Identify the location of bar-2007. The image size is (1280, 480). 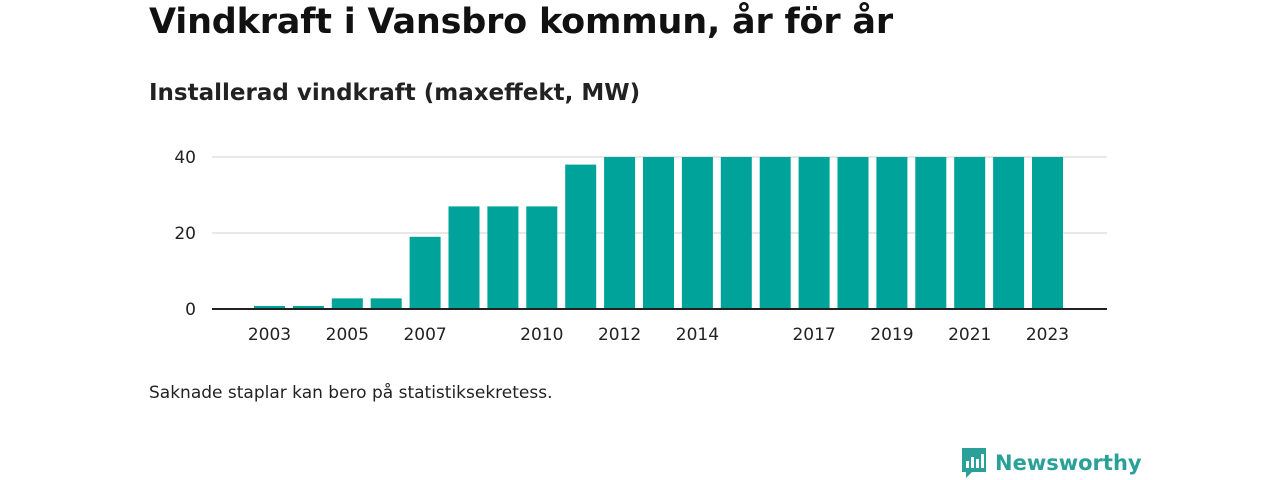
(425, 272).